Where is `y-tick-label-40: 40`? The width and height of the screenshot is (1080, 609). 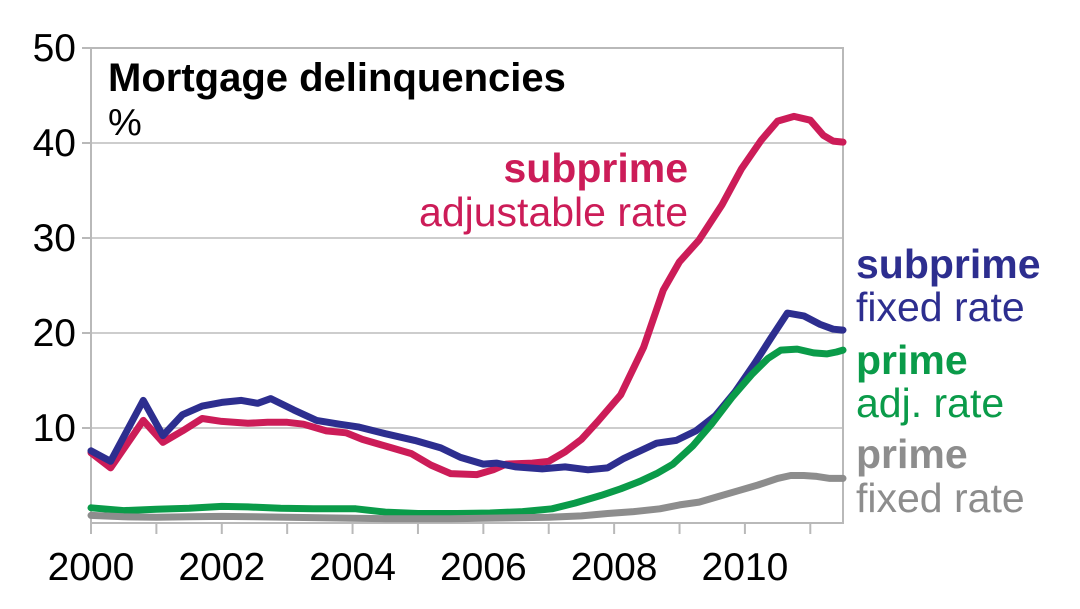 y-tick-label-40: 40 is located at coordinates (54, 143).